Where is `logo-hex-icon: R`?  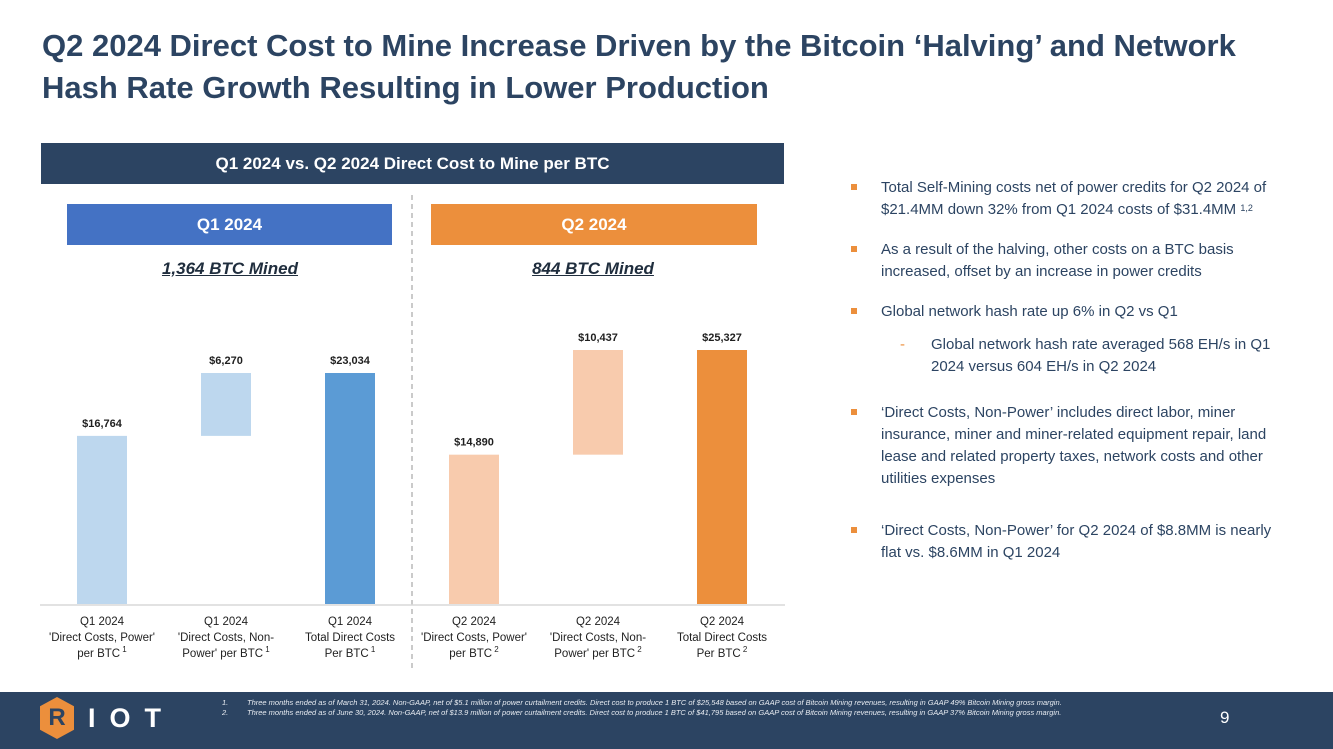
logo-hex-icon: R is located at coordinates (57, 718).